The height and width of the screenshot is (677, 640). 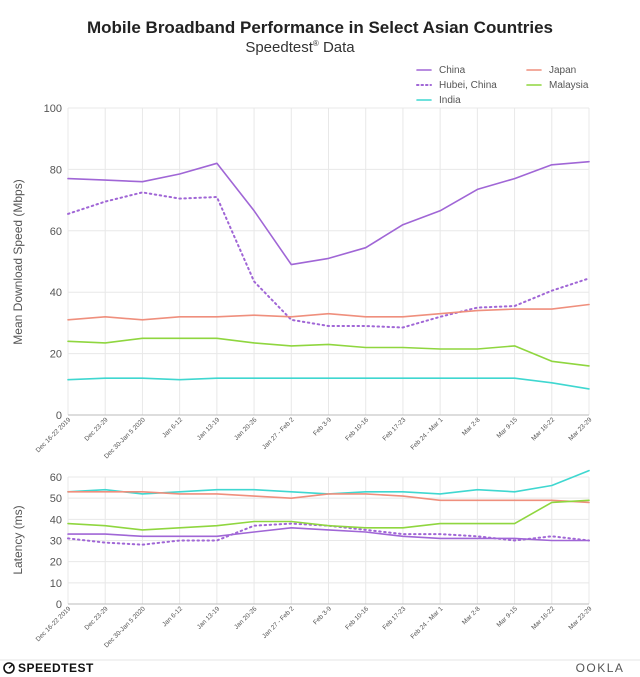 I want to click on speedtest-needle-icon, so click(x=10, y=666).